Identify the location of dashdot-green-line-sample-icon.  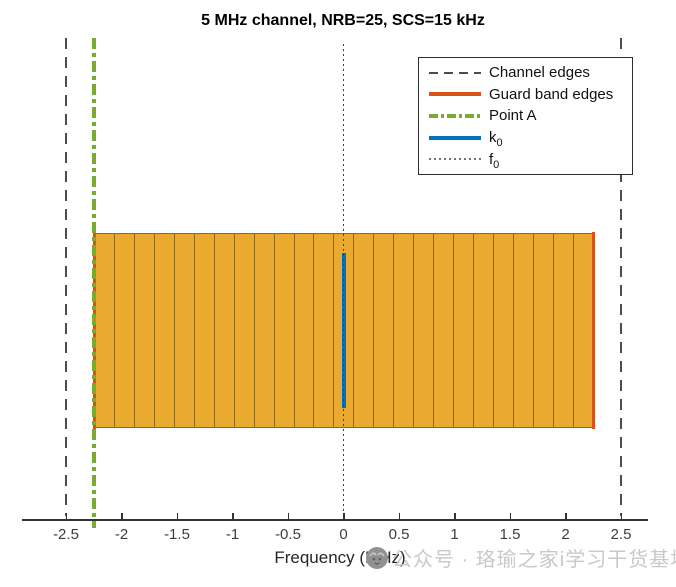
(455, 115).